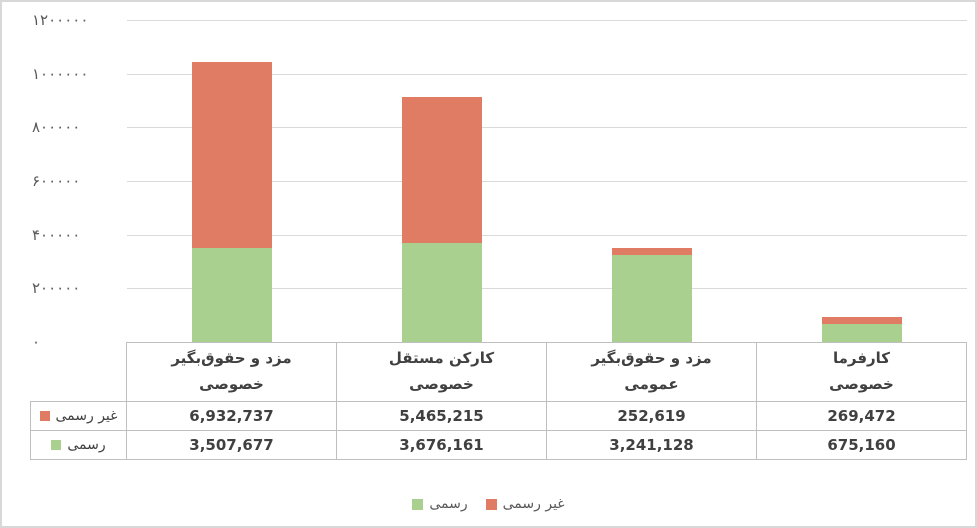  I want to click on table-value-cell: 269,472, so click(862, 416).